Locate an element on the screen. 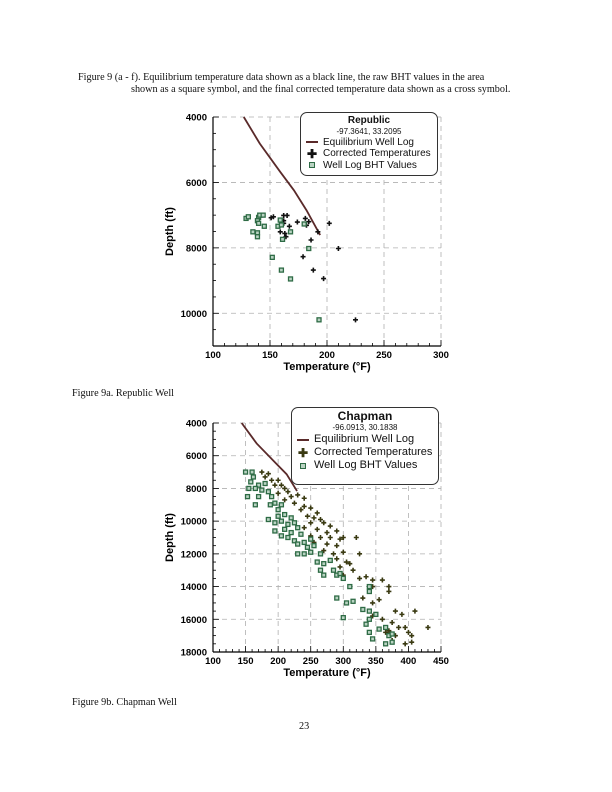 The height and width of the screenshot is (792, 612). y-tick-label: 4000 is located at coordinates (196, 424).